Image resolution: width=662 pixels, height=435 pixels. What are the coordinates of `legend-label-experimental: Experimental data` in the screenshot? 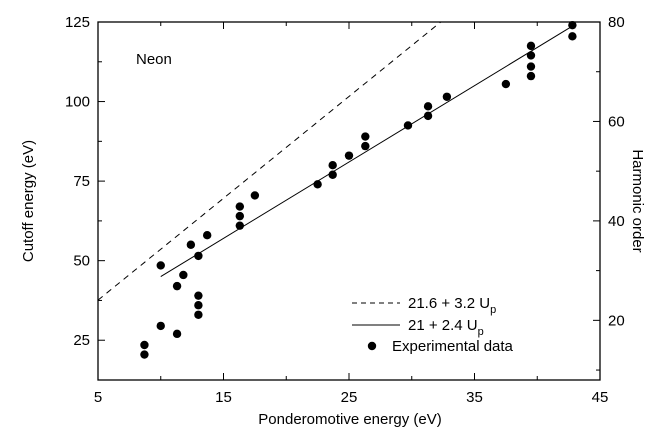 It's located at (453, 346).